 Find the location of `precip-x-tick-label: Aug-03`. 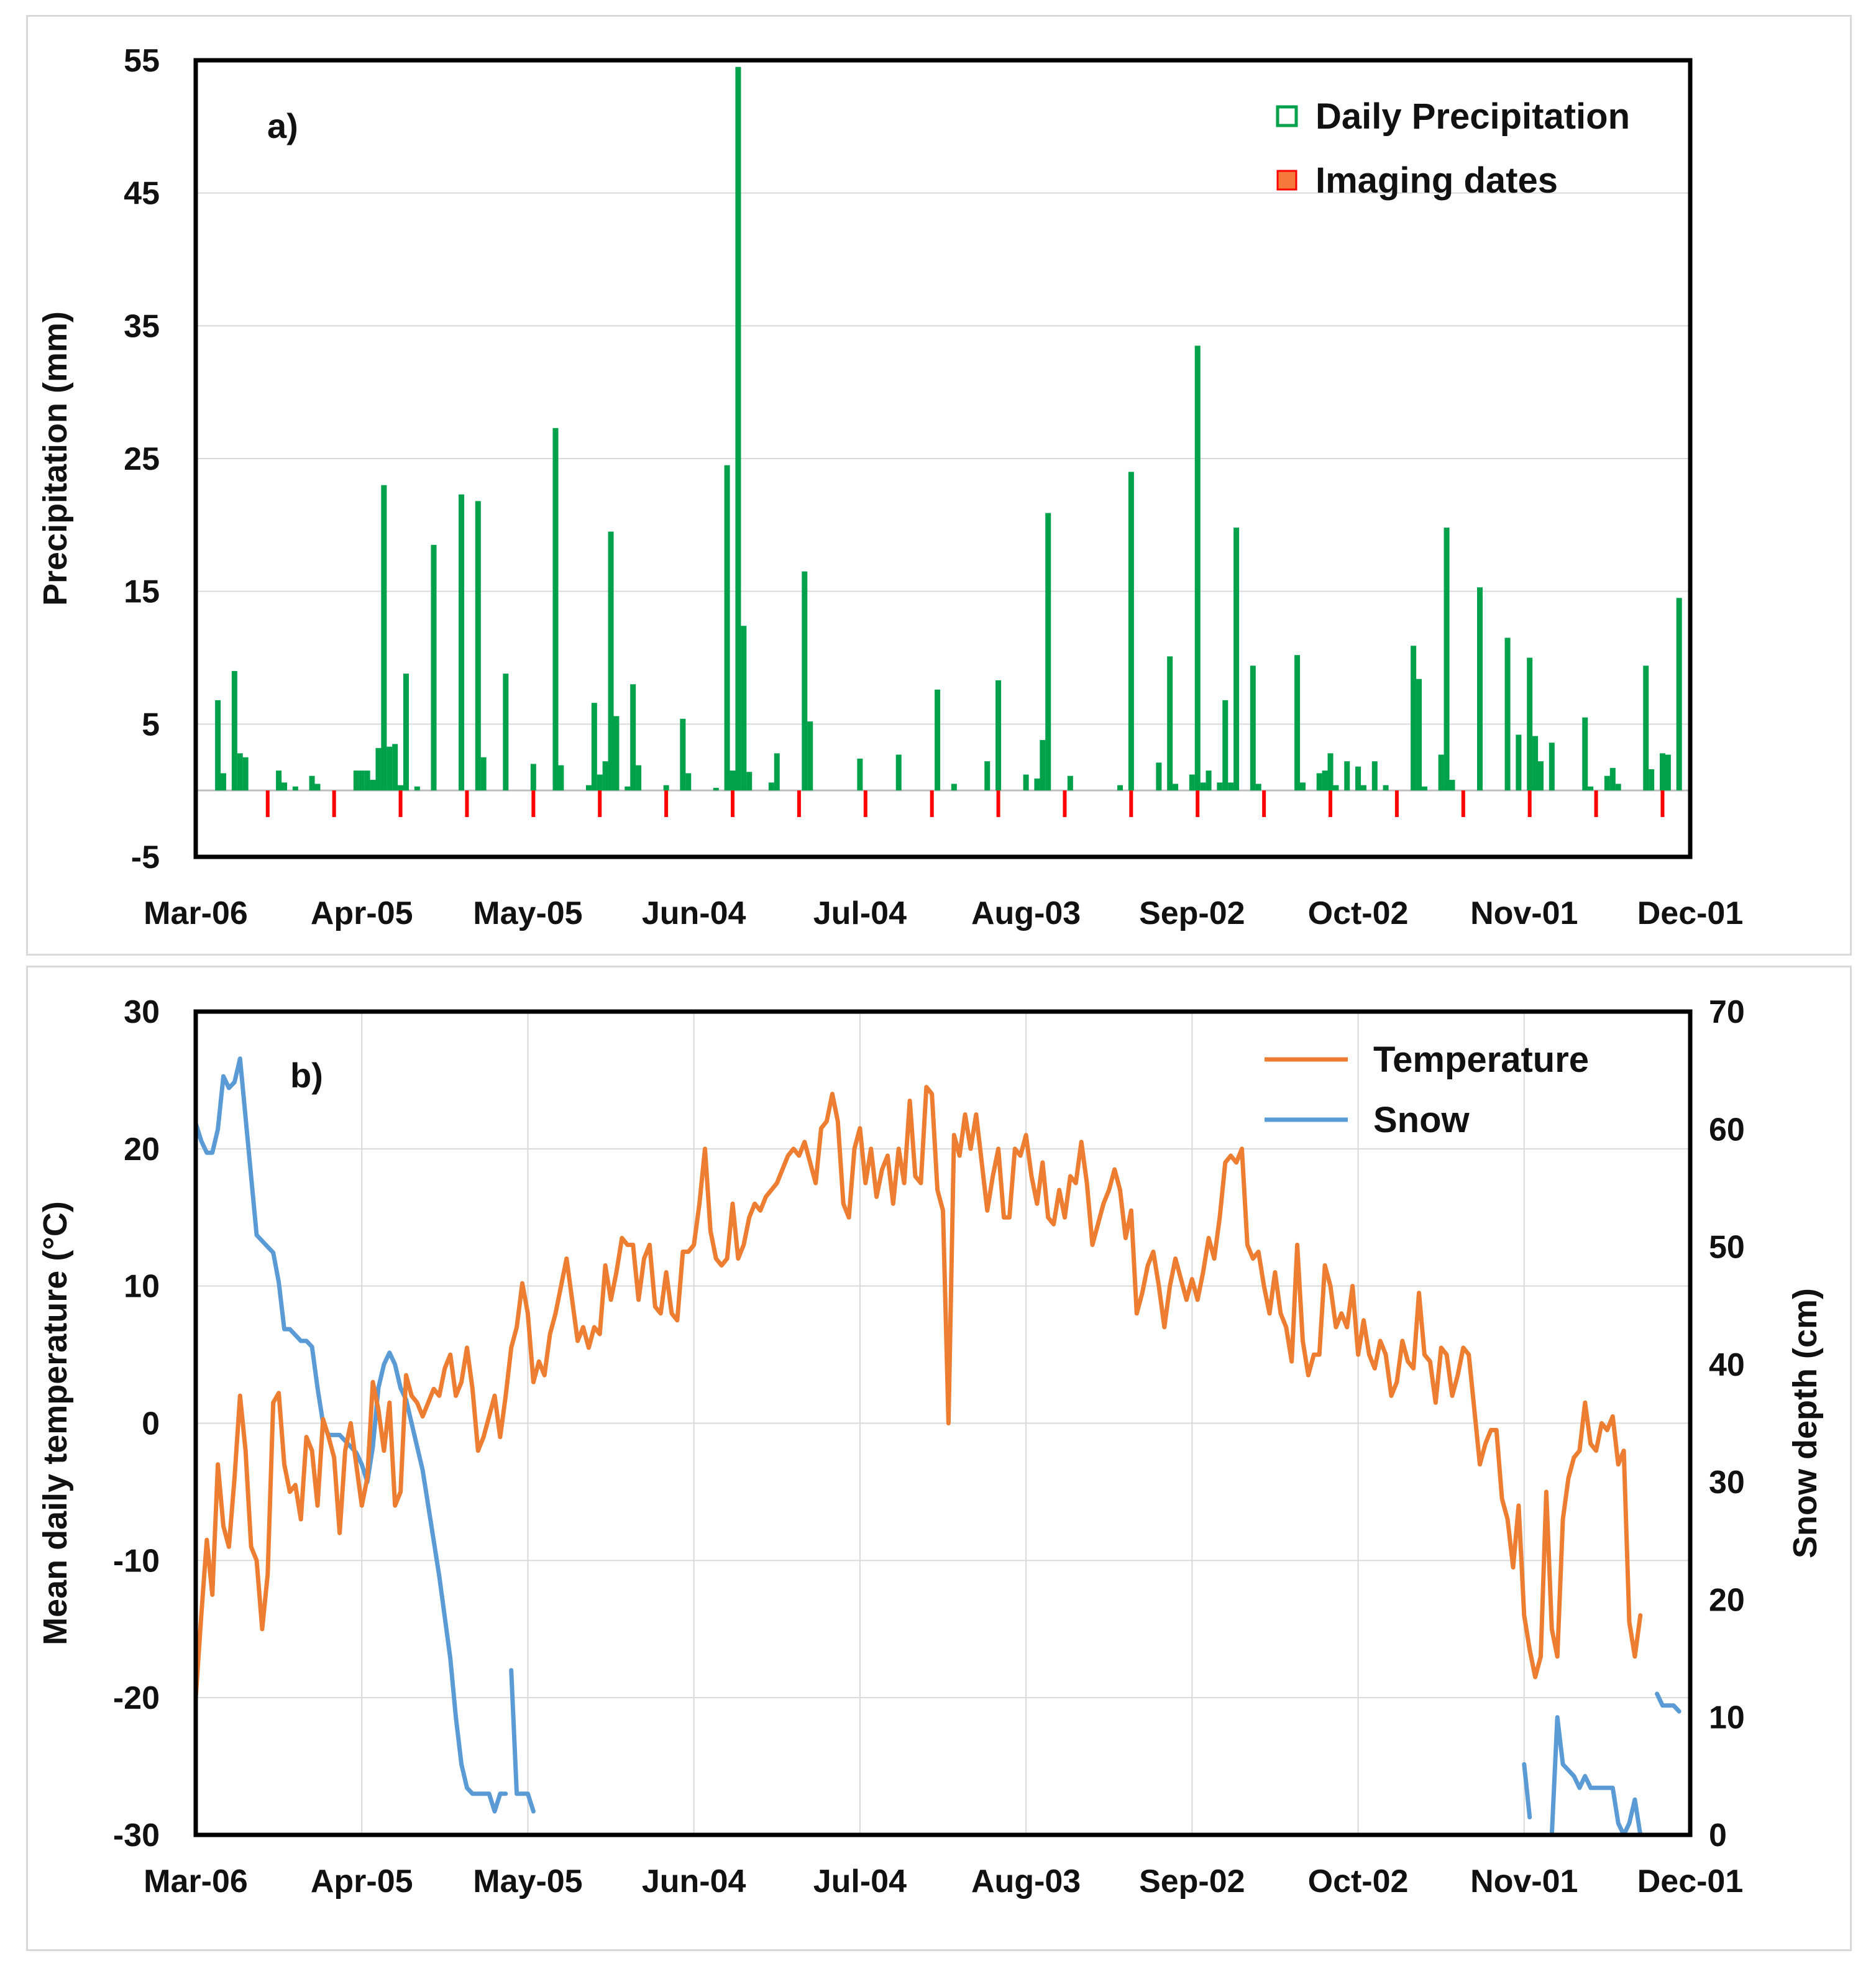

precip-x-tick-label: Aug-03 is located at coordinates (1026, 913).